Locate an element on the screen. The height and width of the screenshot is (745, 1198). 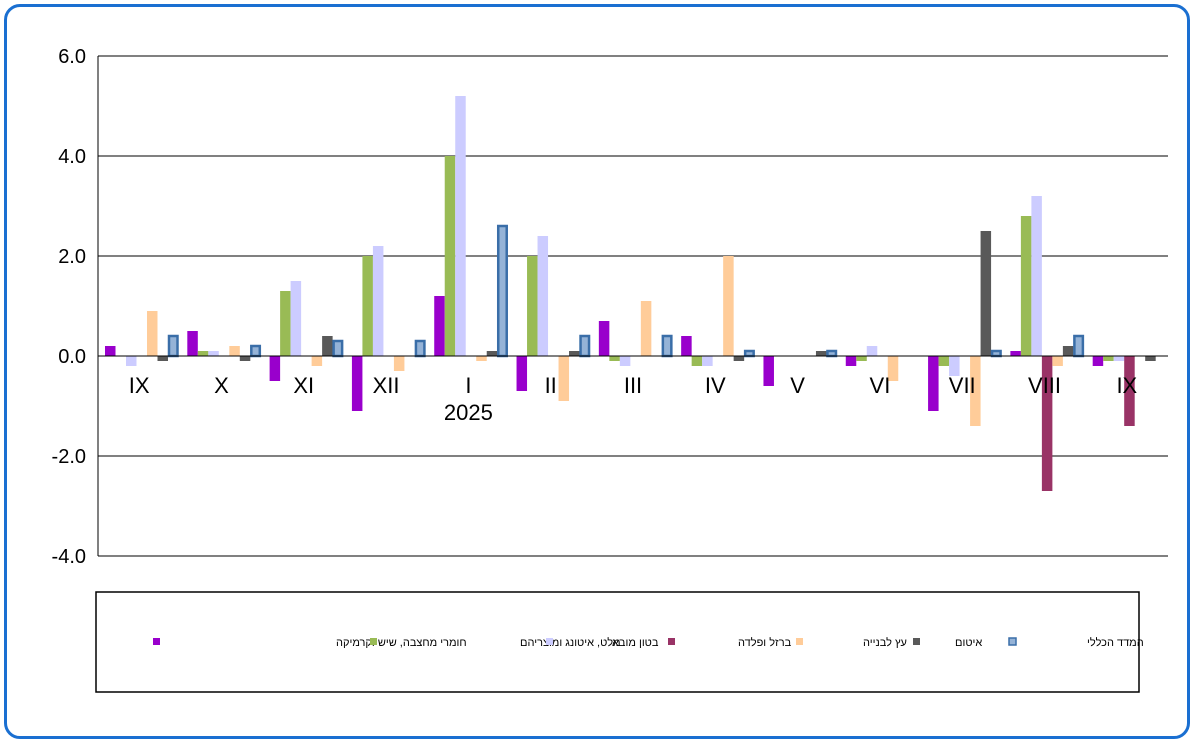
x-tick-label: II is located at coordinates (551, 385).